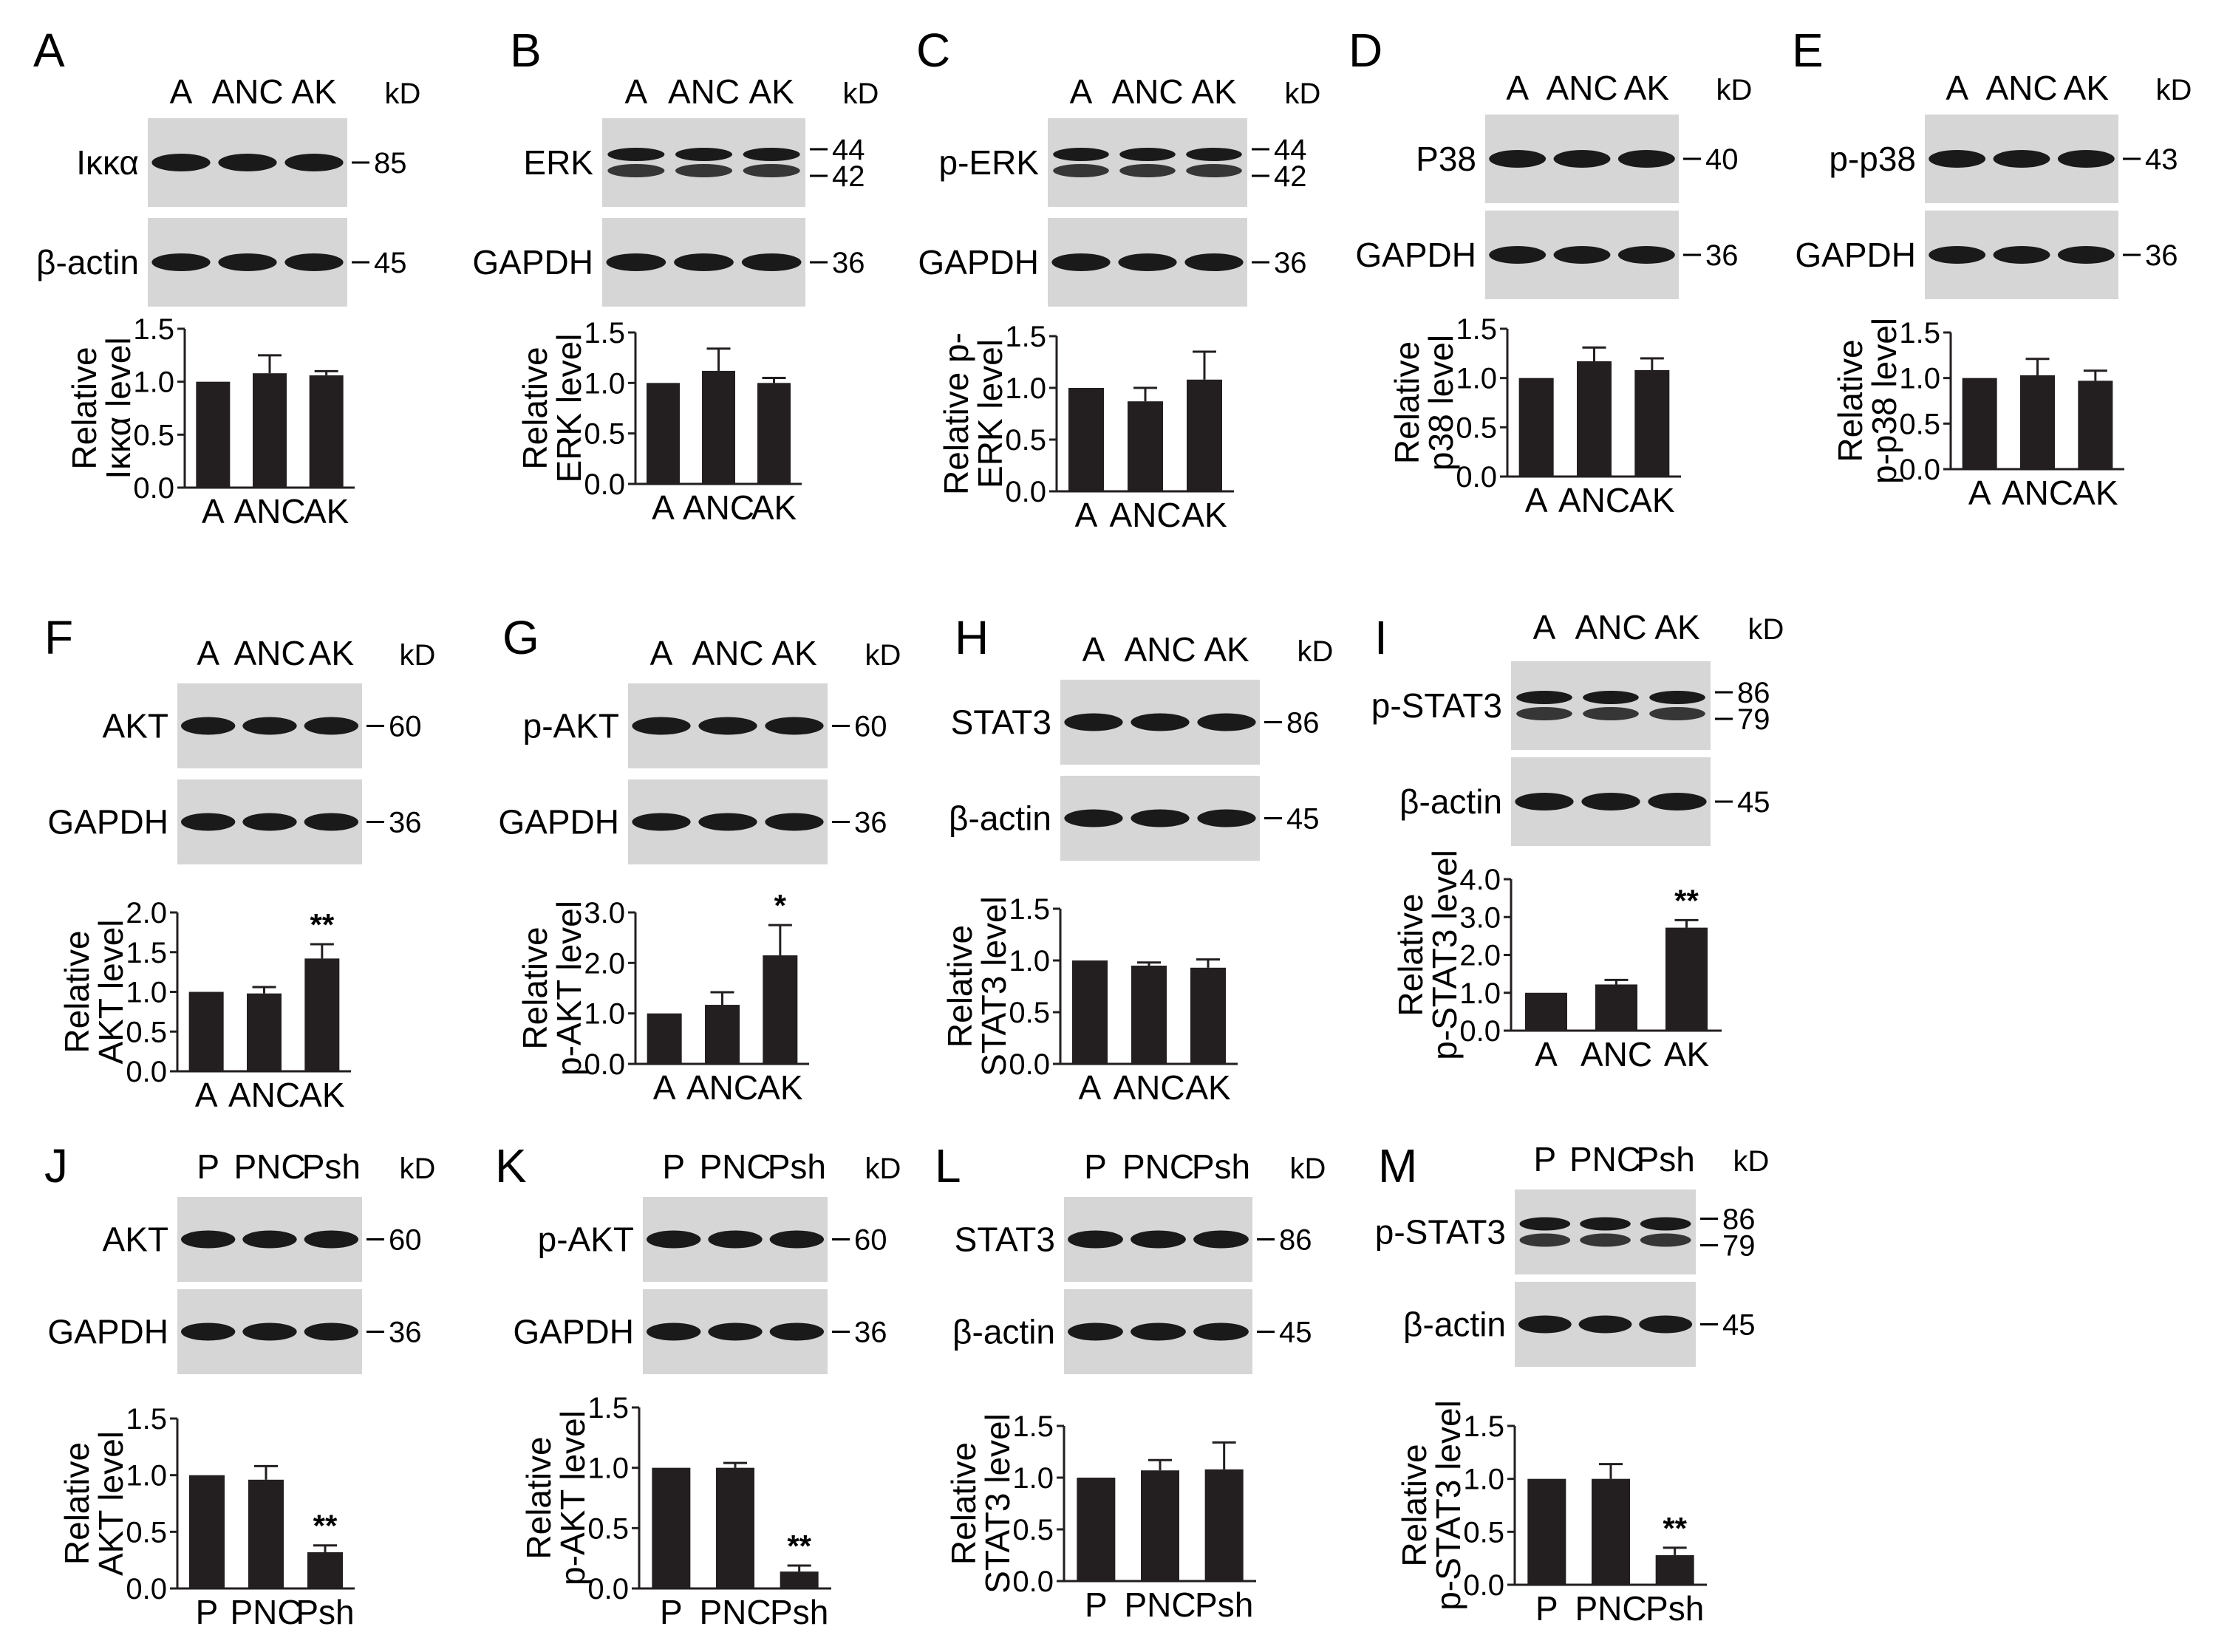  I want to click on y-axis-label-line: Relative p-, so click(956, 413).